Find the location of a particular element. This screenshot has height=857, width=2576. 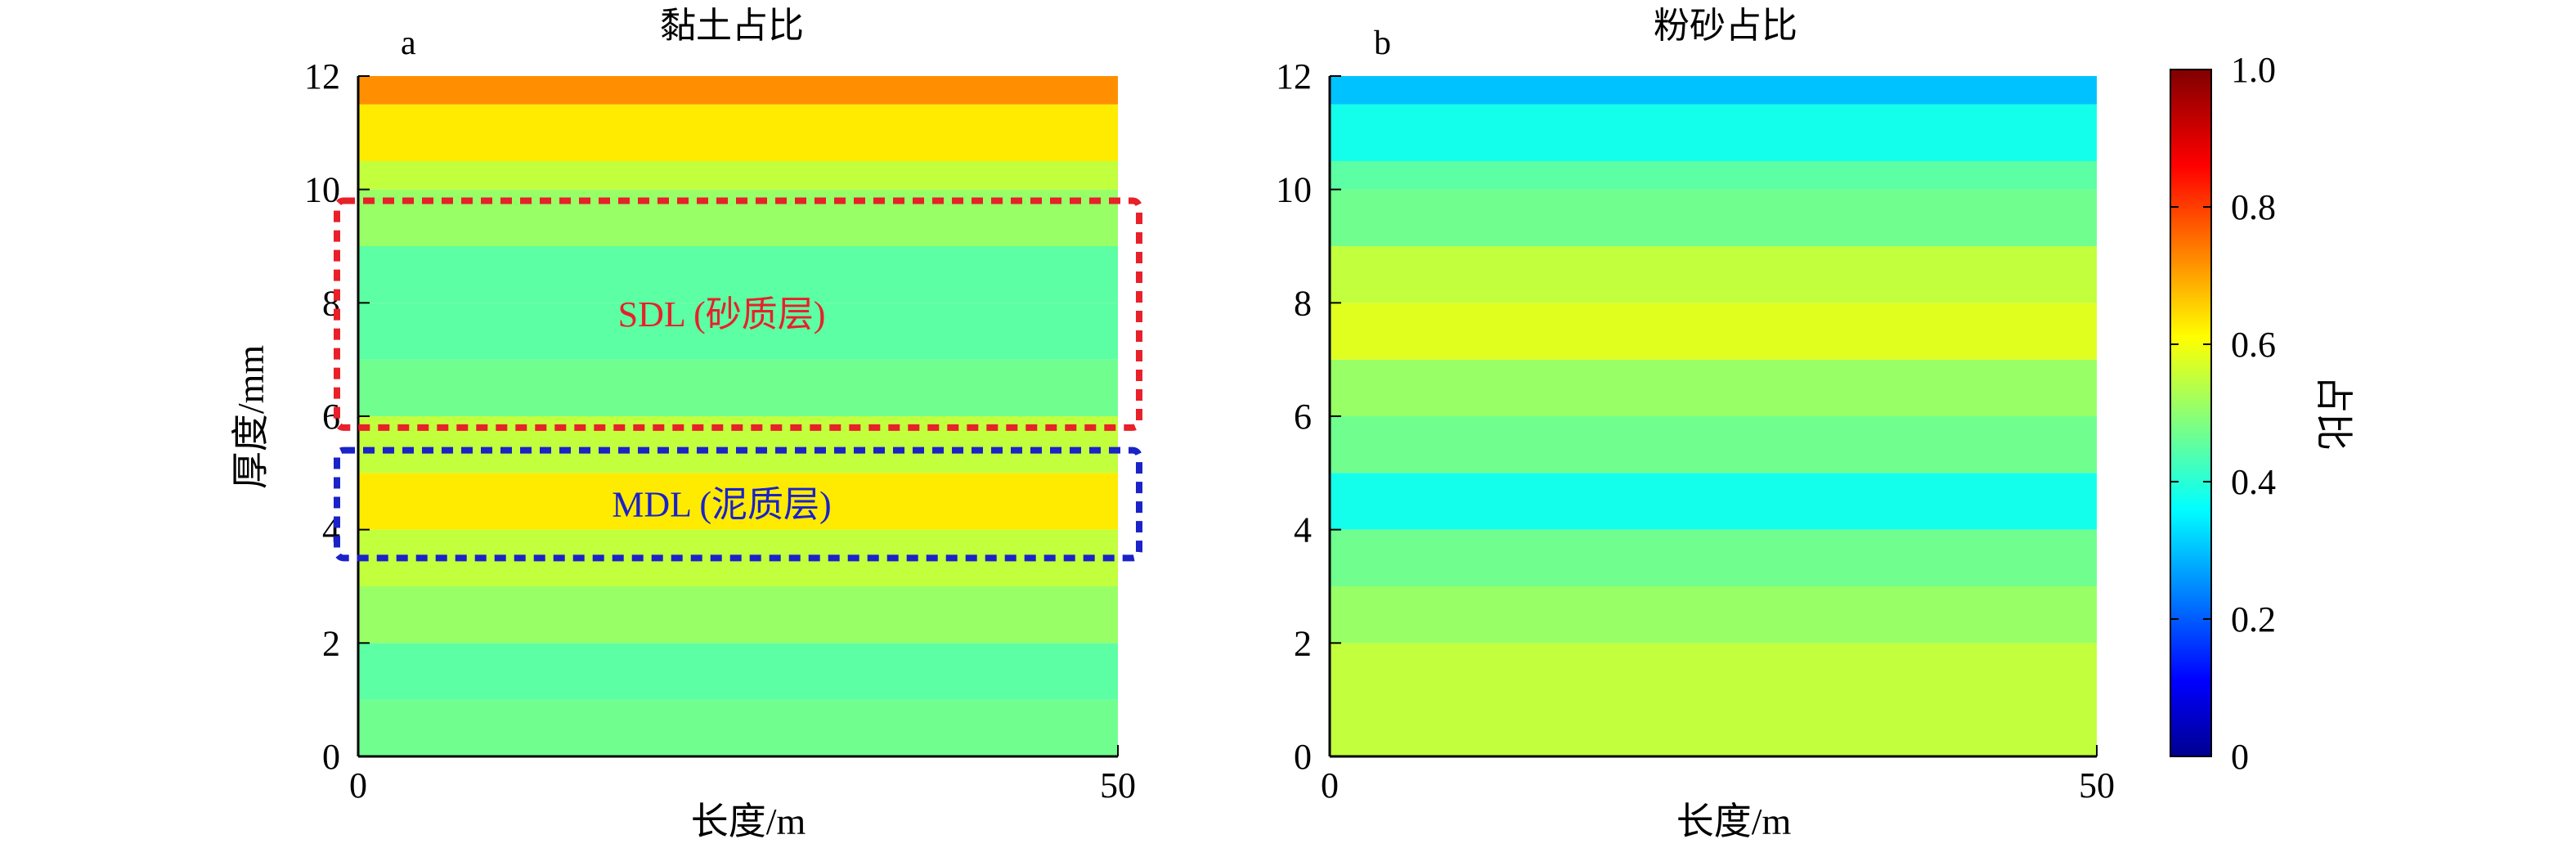

panel-b-ytick-label-3: 6 is located at coordinates (1303, 417).